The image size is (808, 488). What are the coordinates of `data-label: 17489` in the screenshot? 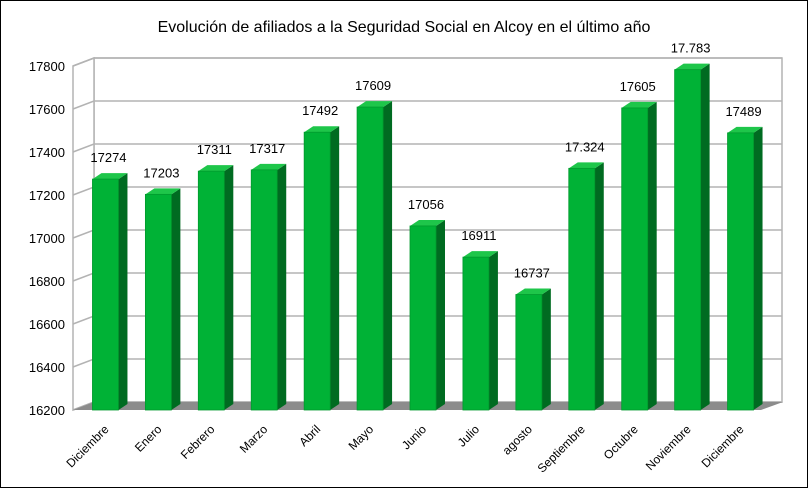 It's located at (743, 111).